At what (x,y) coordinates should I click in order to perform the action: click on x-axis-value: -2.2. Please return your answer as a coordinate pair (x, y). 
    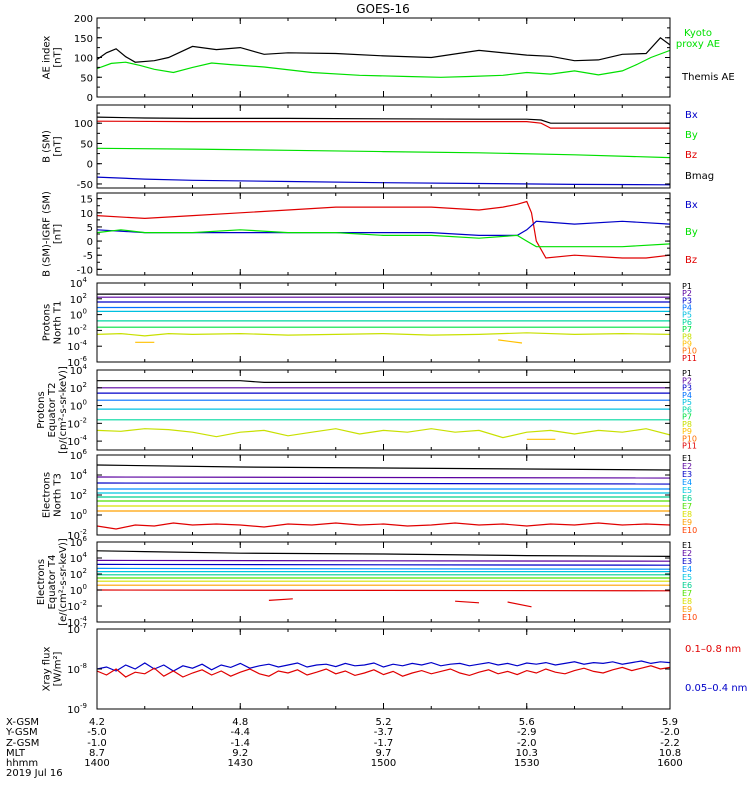
    Looking at the image, I should click on (670, 743).